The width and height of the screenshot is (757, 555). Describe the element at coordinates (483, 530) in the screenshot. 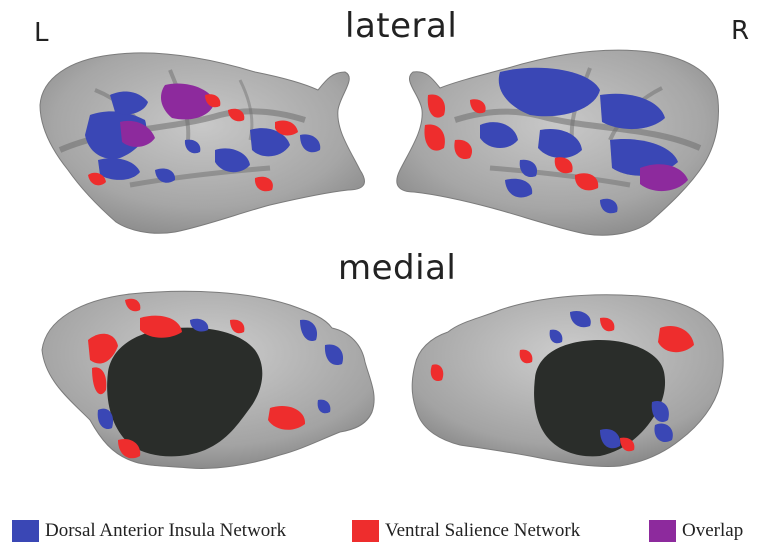

I see `legend-label: Ventral Salience Network` at that location.